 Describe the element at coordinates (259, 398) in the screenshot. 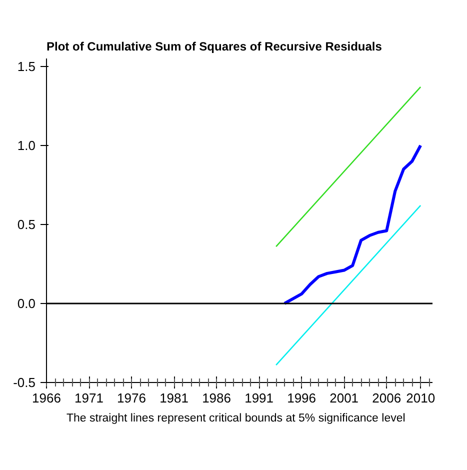

I see `x-tick-label: 1991` at that location.